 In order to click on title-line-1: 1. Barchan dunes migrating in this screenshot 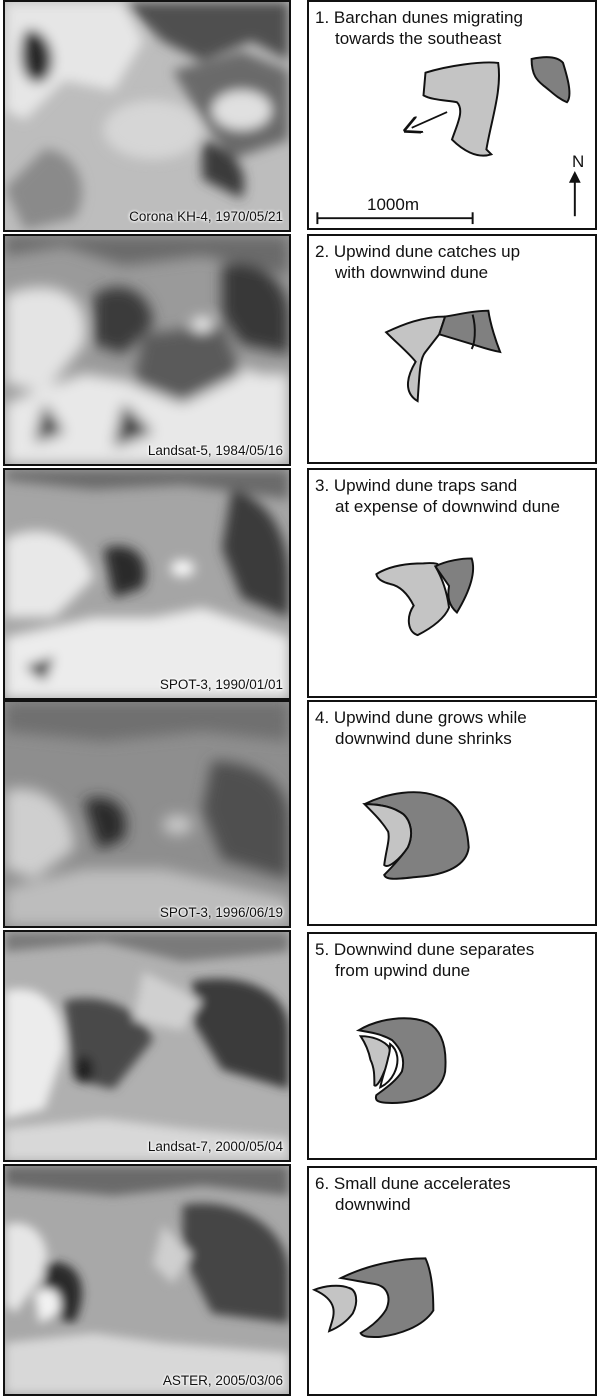, I will do `click(419, 17)`.